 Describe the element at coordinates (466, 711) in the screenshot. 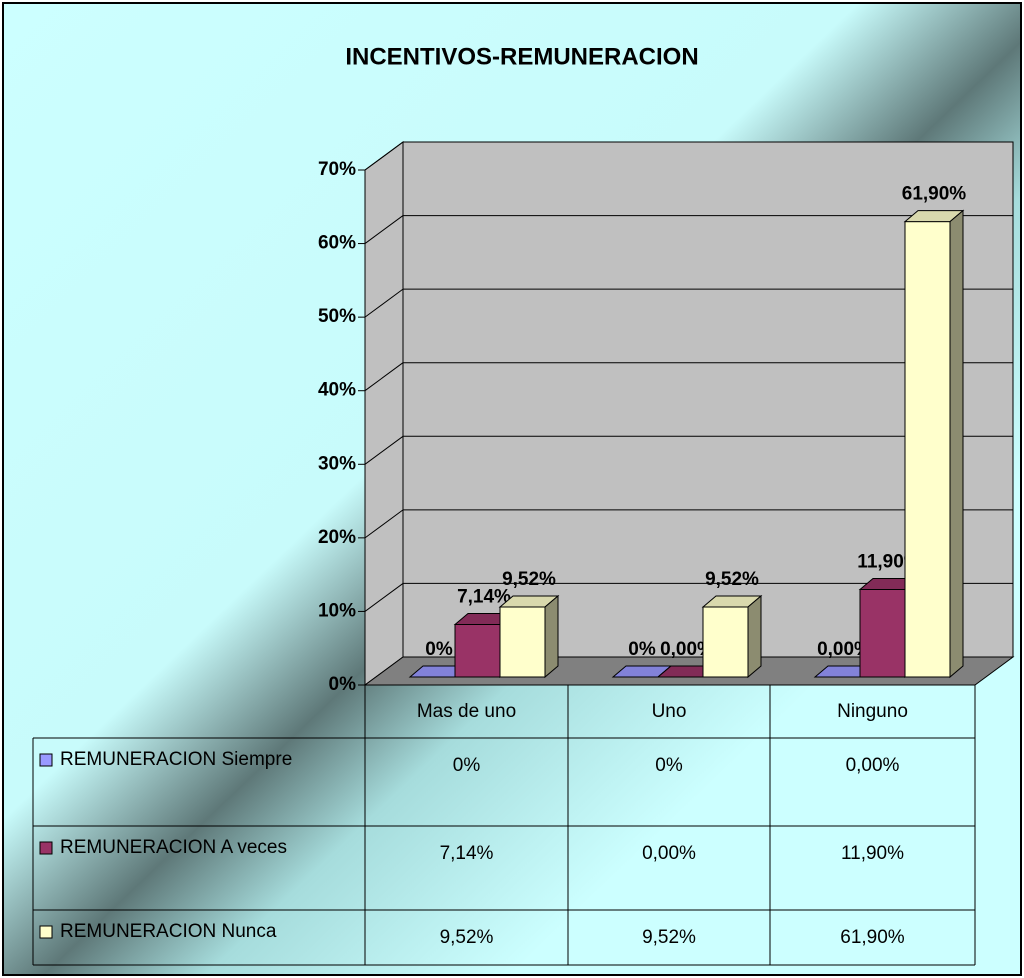

I see `x-tick-label: Mas de uno` at that location.